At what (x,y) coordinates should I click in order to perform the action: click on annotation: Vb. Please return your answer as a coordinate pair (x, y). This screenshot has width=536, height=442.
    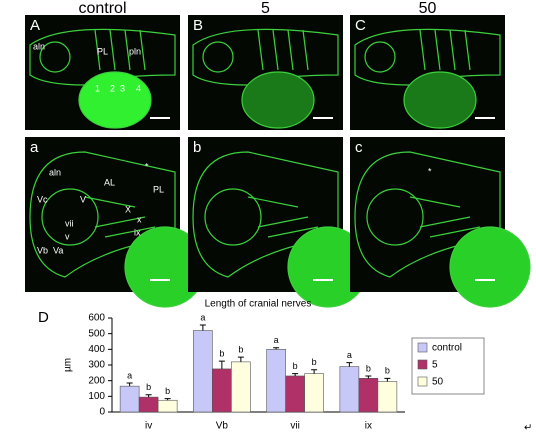
    Looking at the image, I should click on (42, 250).